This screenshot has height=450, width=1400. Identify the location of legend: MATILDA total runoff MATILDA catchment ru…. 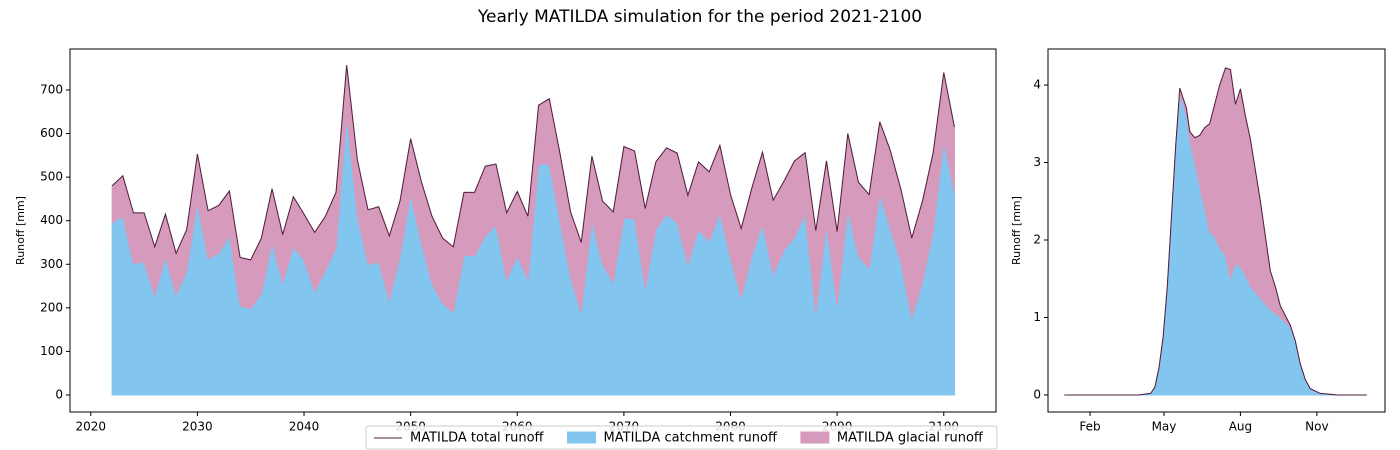
(681, 437).